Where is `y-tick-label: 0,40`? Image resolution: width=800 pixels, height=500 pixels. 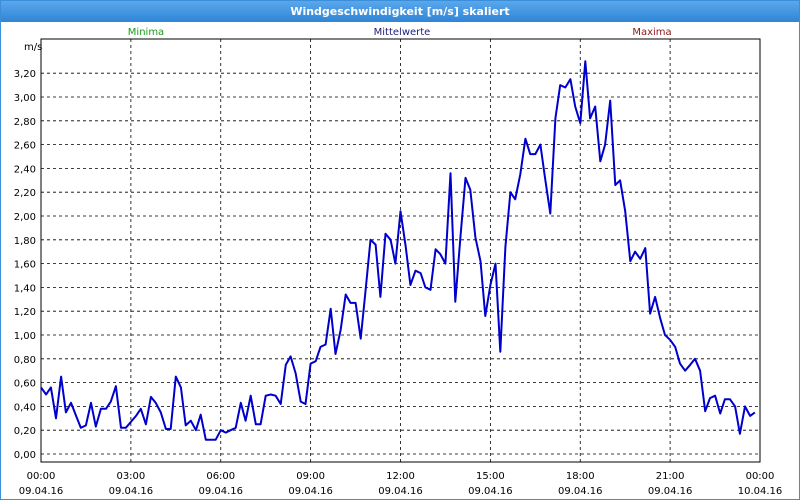 y-tick-label: 0,40 is located at coordinates (25, 407).